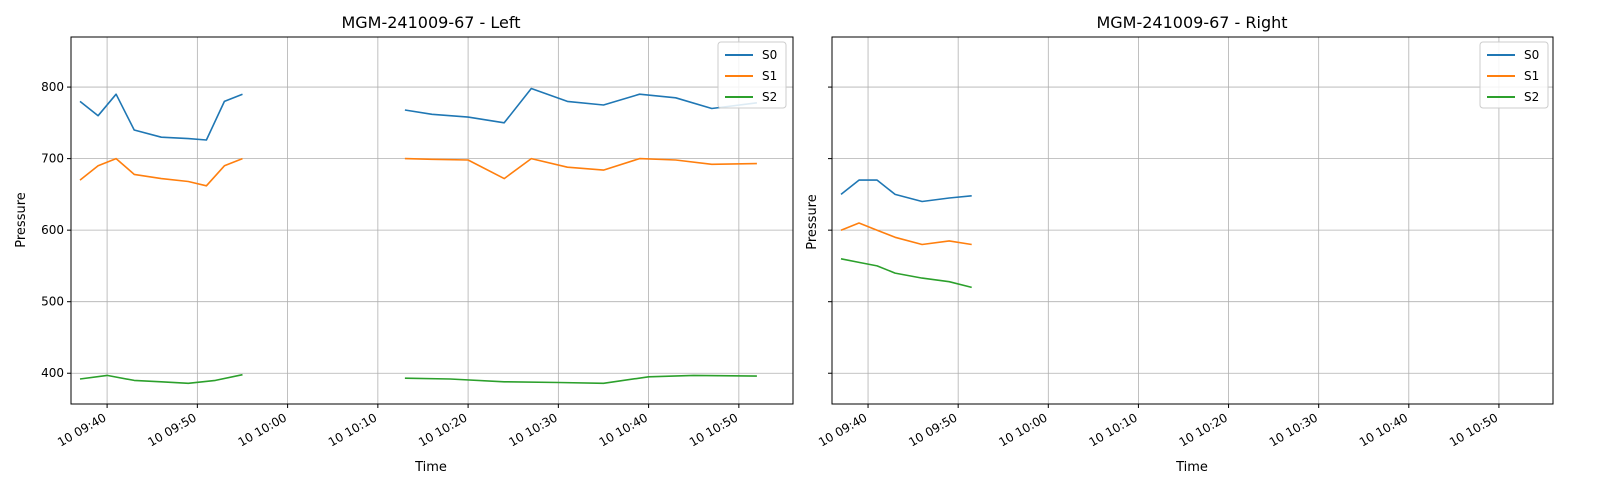  Describe the element at coordinates (1531, 55) in the screenshot. I see `right-legend-label-s0: S0` at that location.